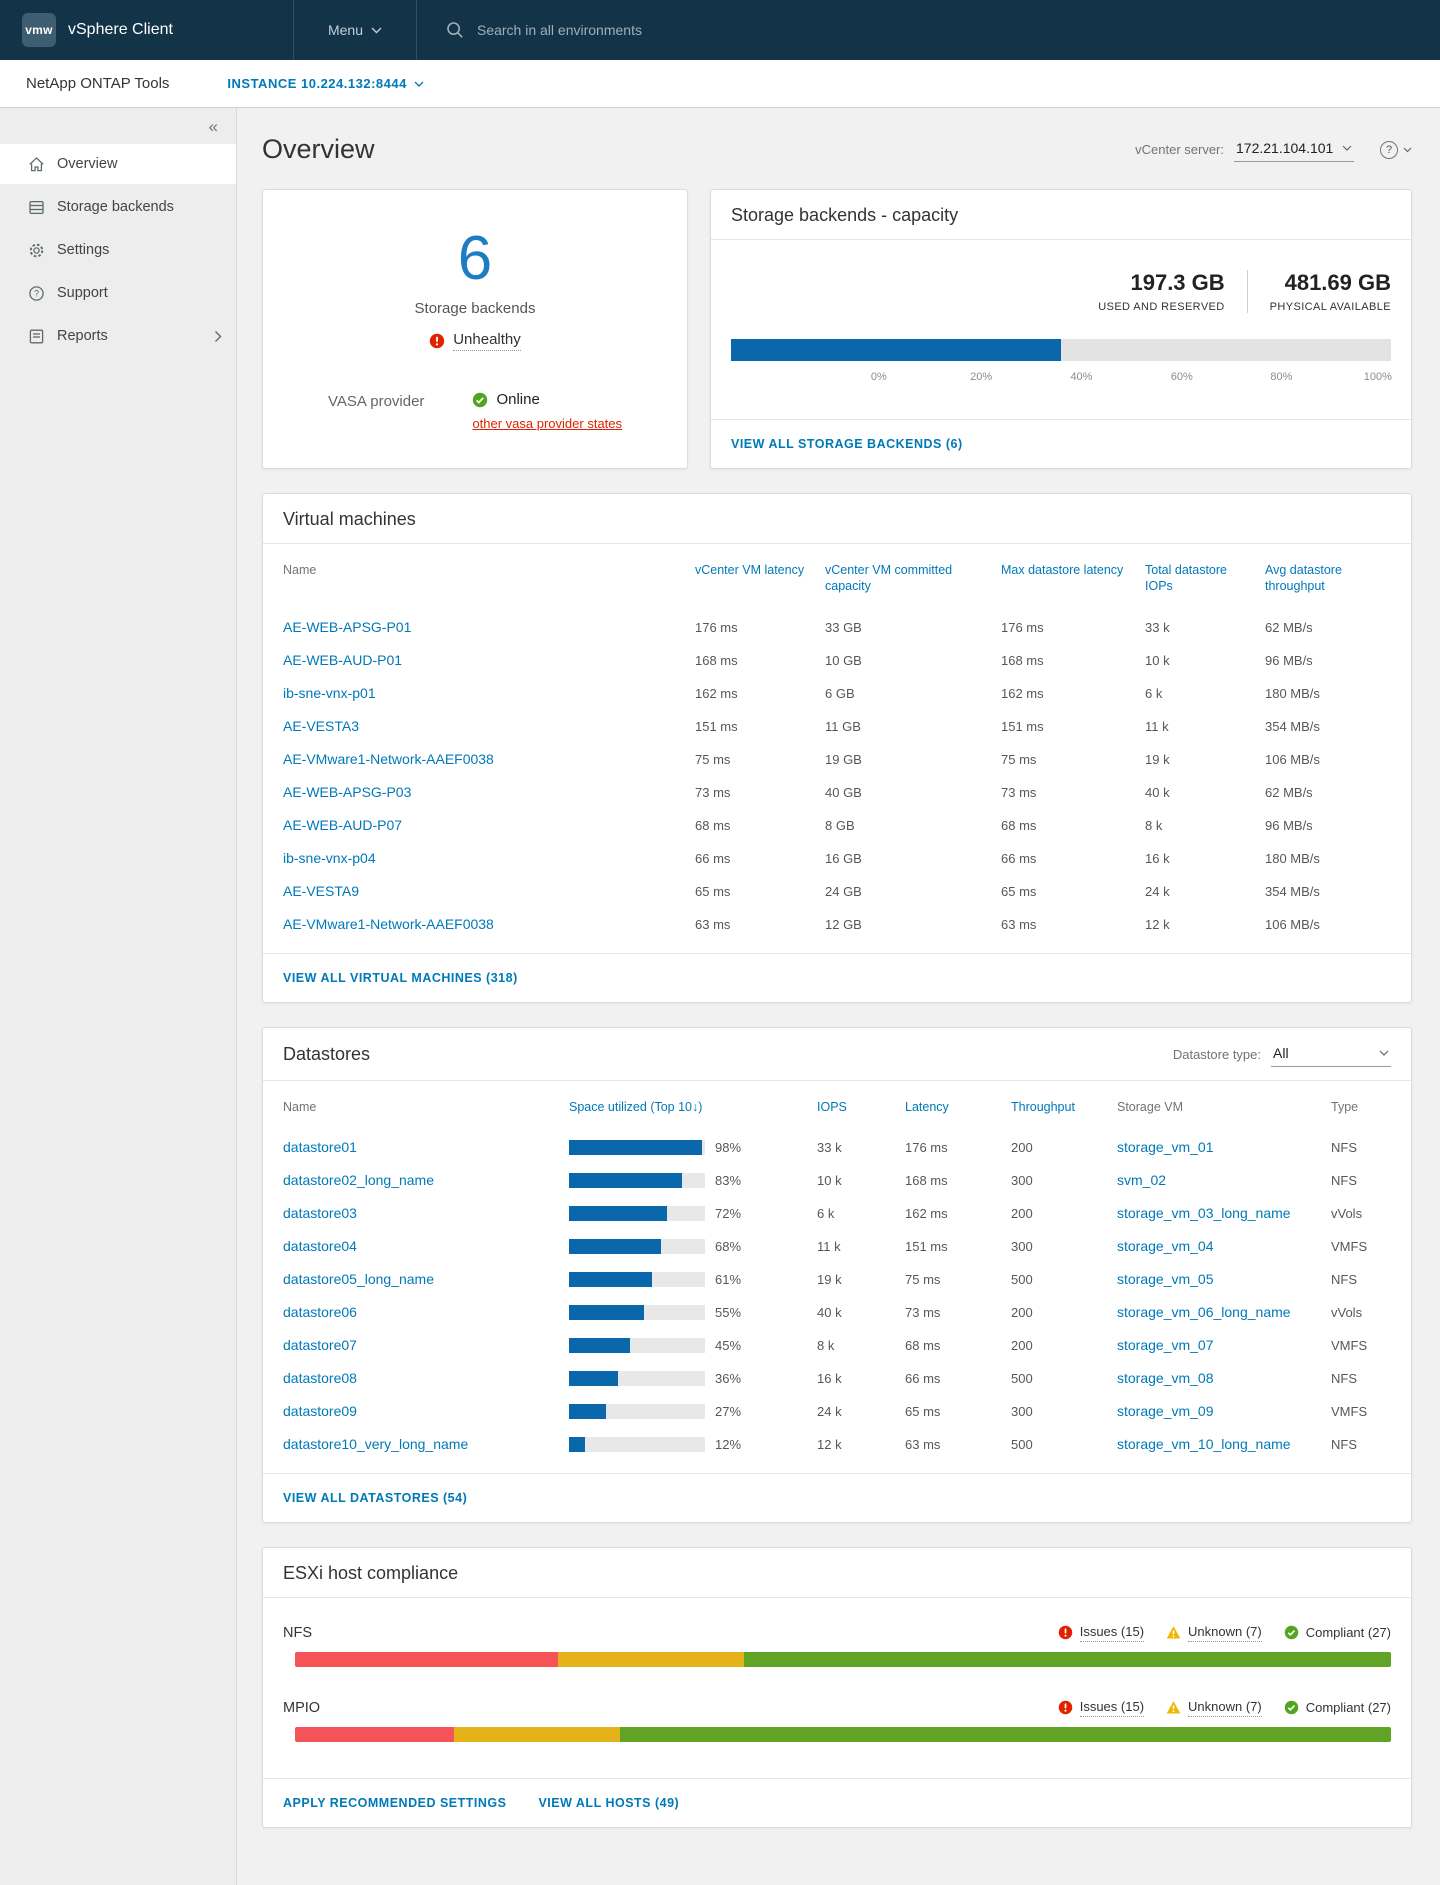  Describe the element at coordinates (118, 293) in the screenshot. I see `sidebar-item-support: ? Support` at that location.